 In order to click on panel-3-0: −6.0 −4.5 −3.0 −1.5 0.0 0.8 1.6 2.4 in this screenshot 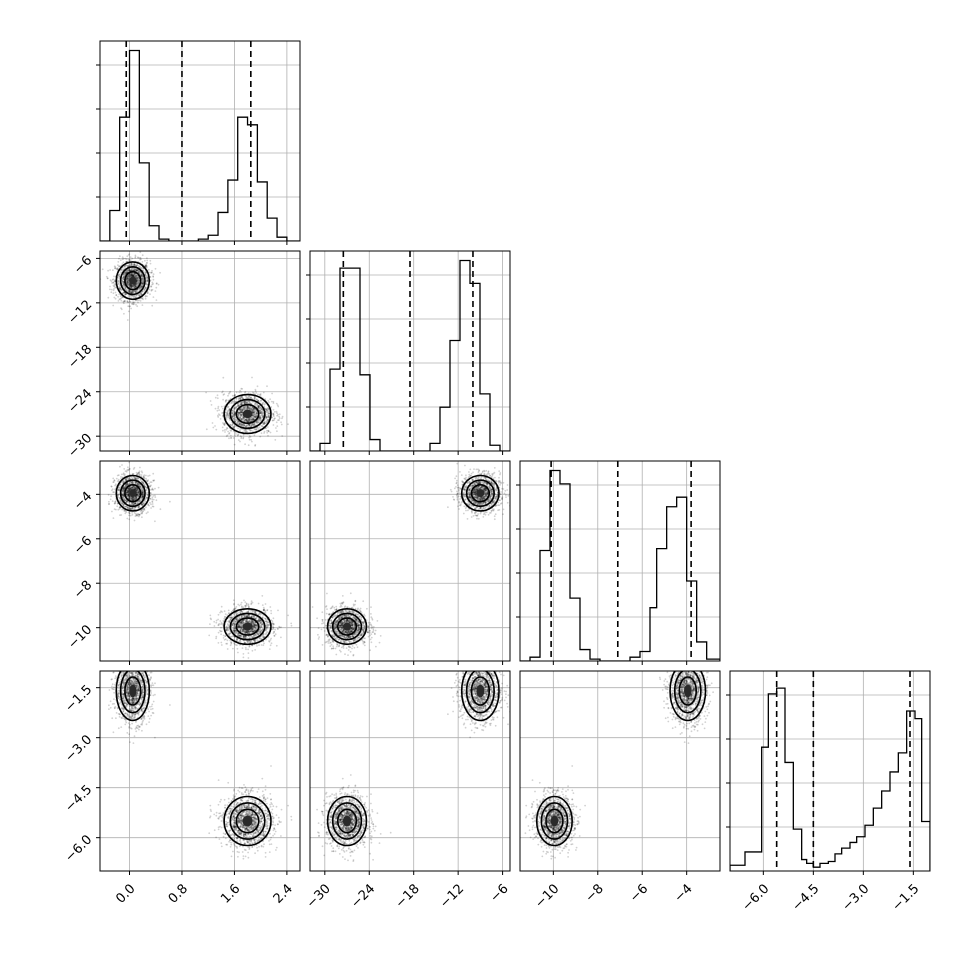, I will do `click(181, 788)`.